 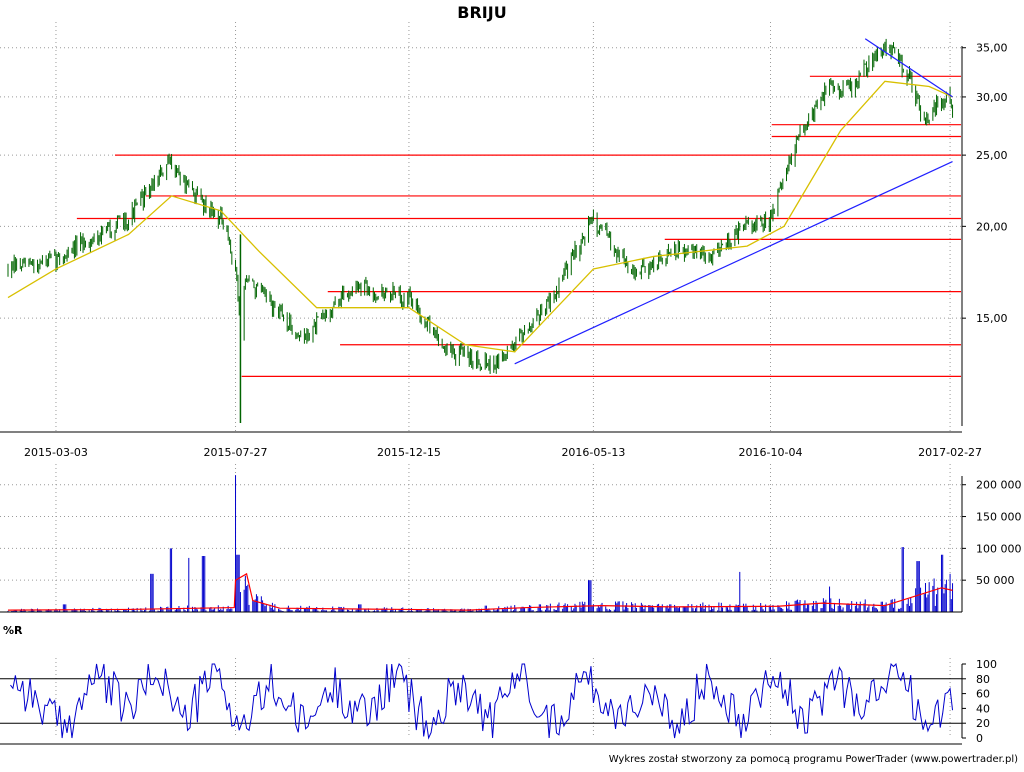 I want to click on x-tick-label: 2016-05-13, so click(x=593, y=452).